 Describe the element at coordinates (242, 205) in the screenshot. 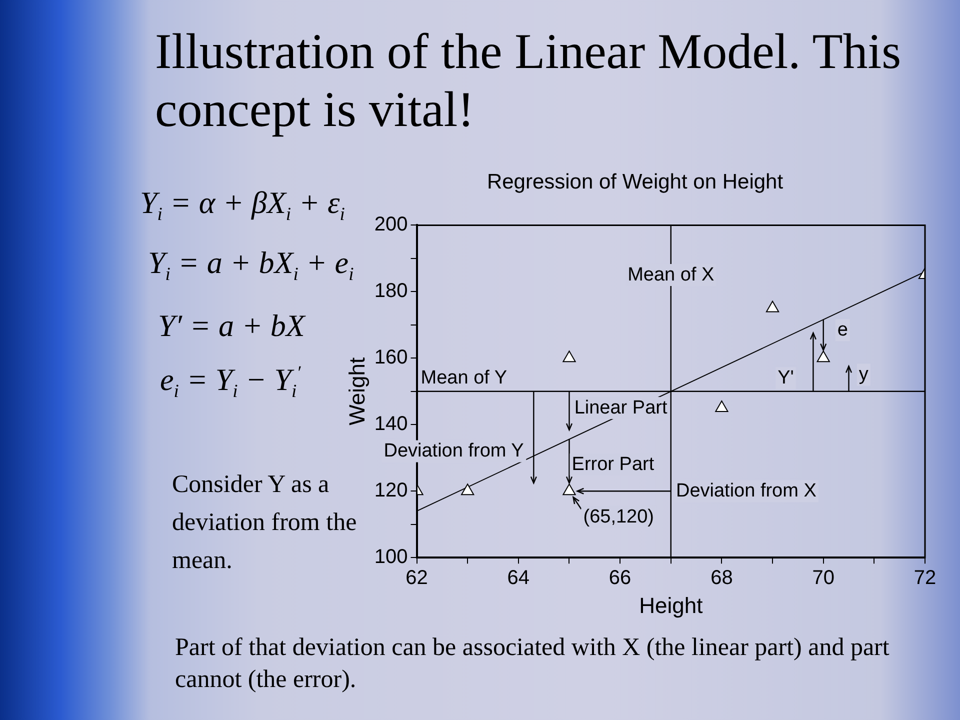

I see `text: Y$_{i}$ = α + βX$_{i}$ + ε$_{i}$` at that location.